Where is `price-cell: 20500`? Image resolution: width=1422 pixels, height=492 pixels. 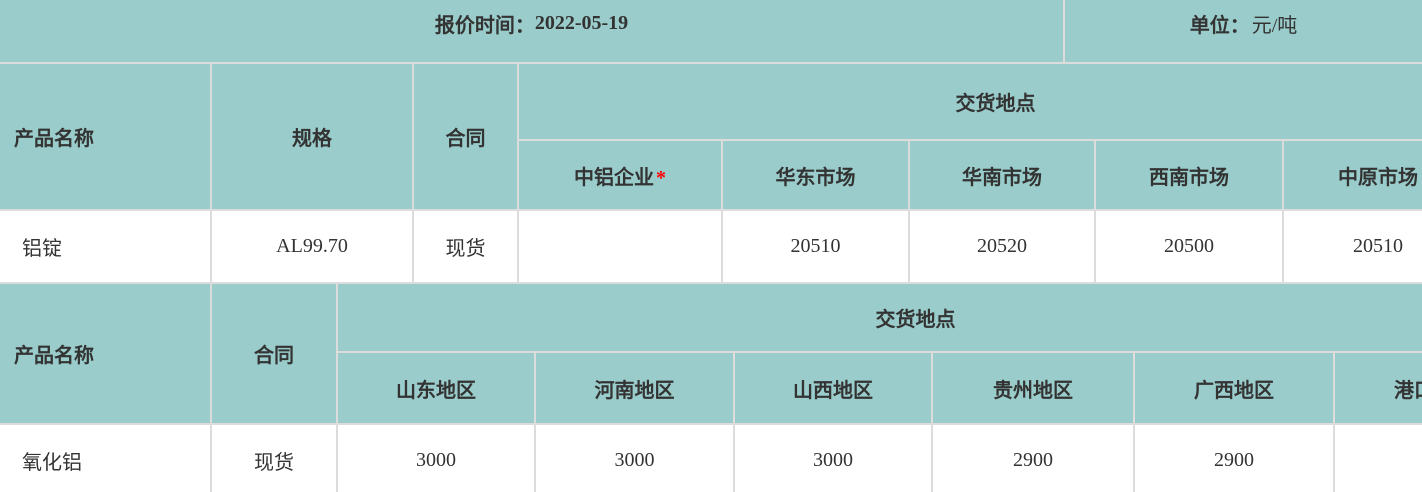 price-cell: 20500 is located at coordinates (1189, 247).